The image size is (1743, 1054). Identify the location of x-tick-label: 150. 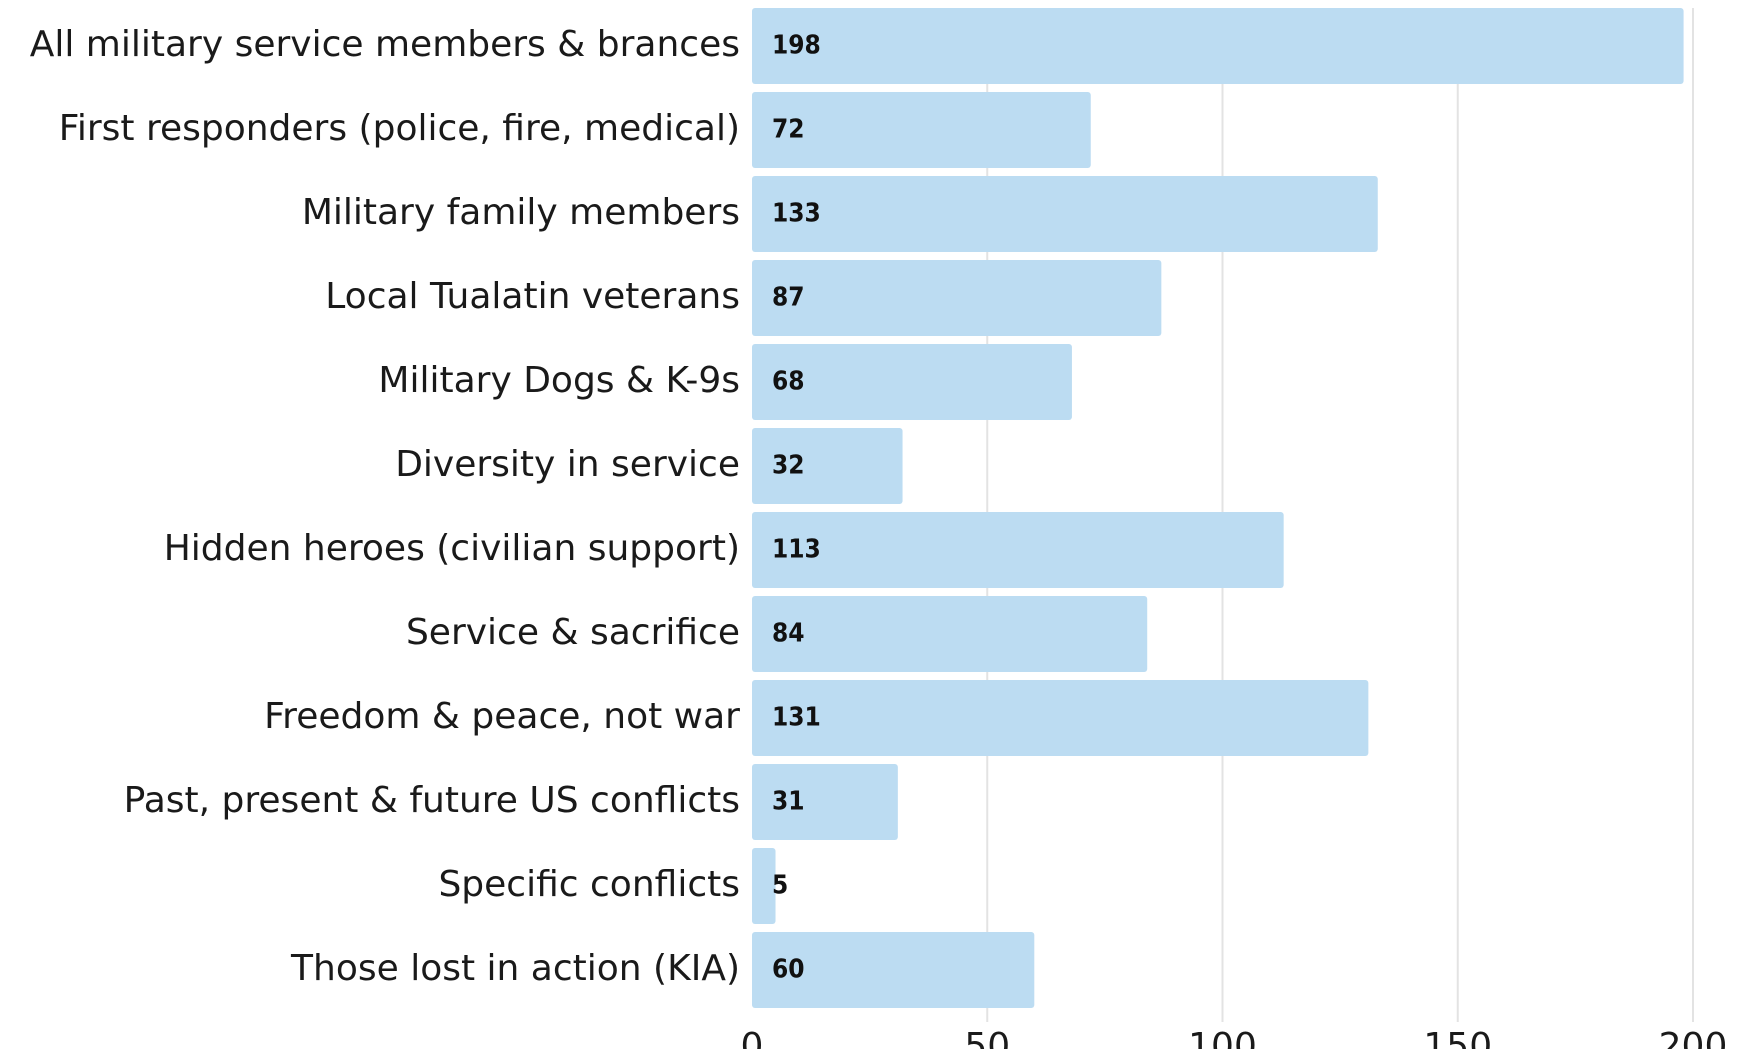
(1457, 1037).